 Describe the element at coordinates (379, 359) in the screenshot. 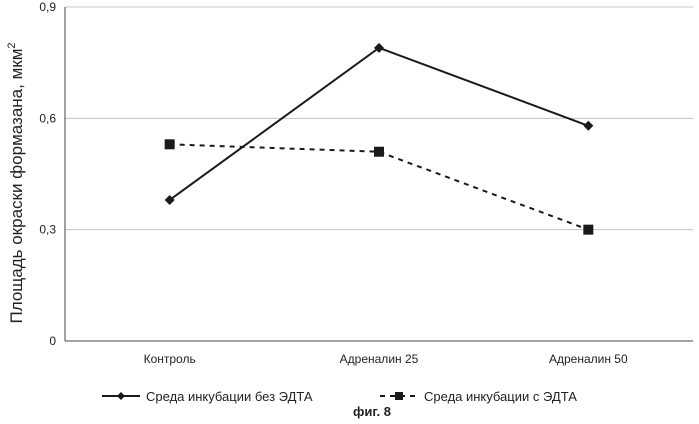

I see `x-tick-label: Адреналин 25` at that location.